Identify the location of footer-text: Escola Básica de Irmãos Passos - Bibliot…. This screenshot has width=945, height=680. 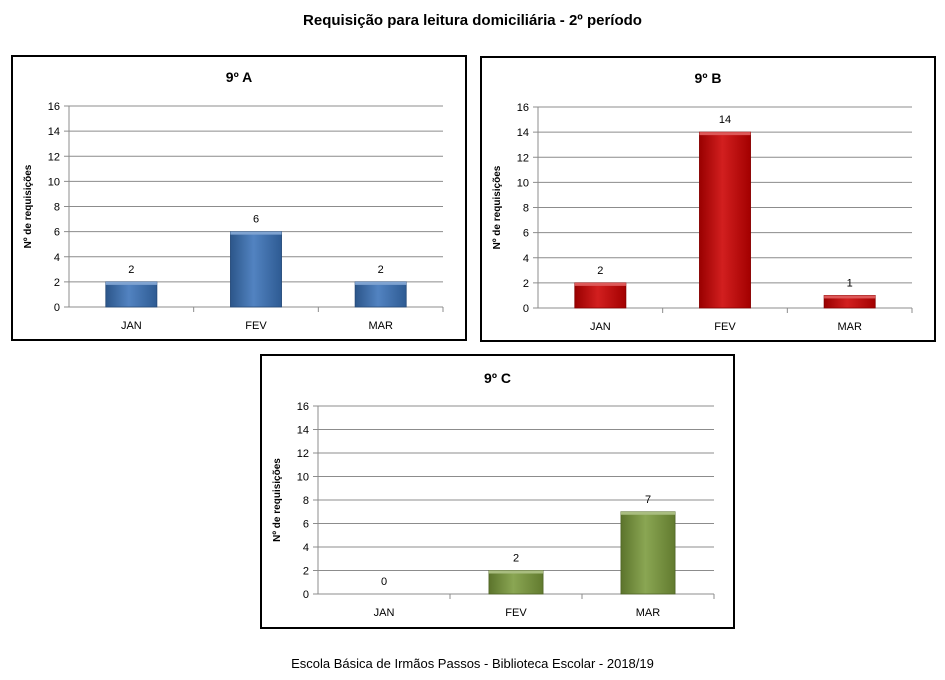
(472, 663).